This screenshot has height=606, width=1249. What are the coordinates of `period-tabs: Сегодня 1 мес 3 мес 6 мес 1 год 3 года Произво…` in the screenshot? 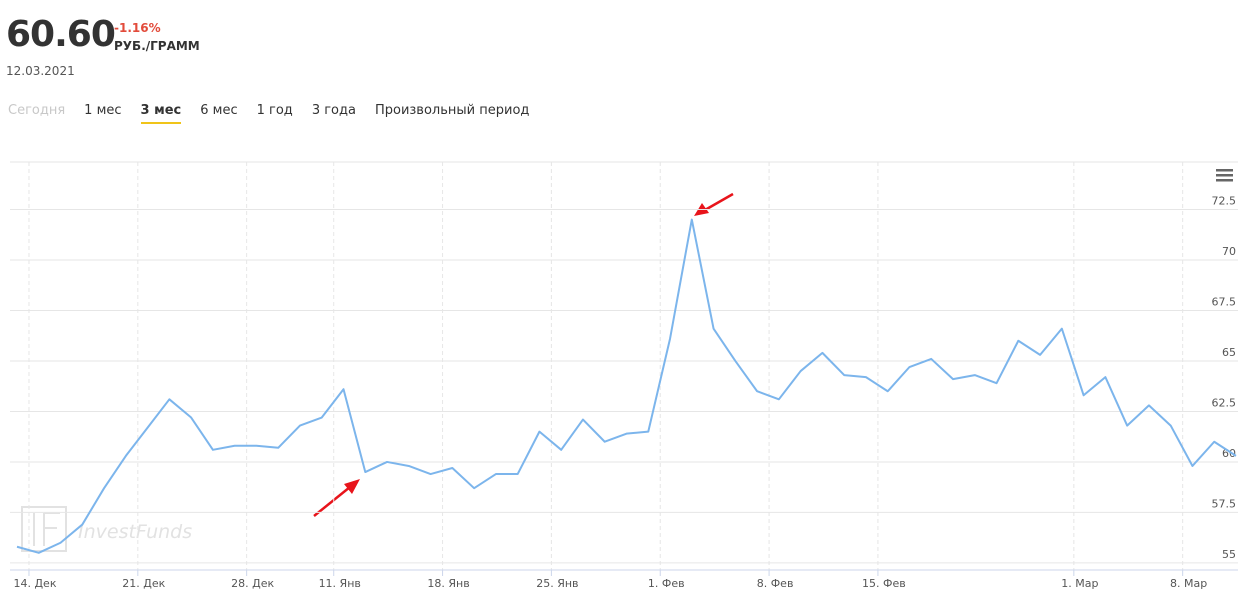 It's located at (268, 113).